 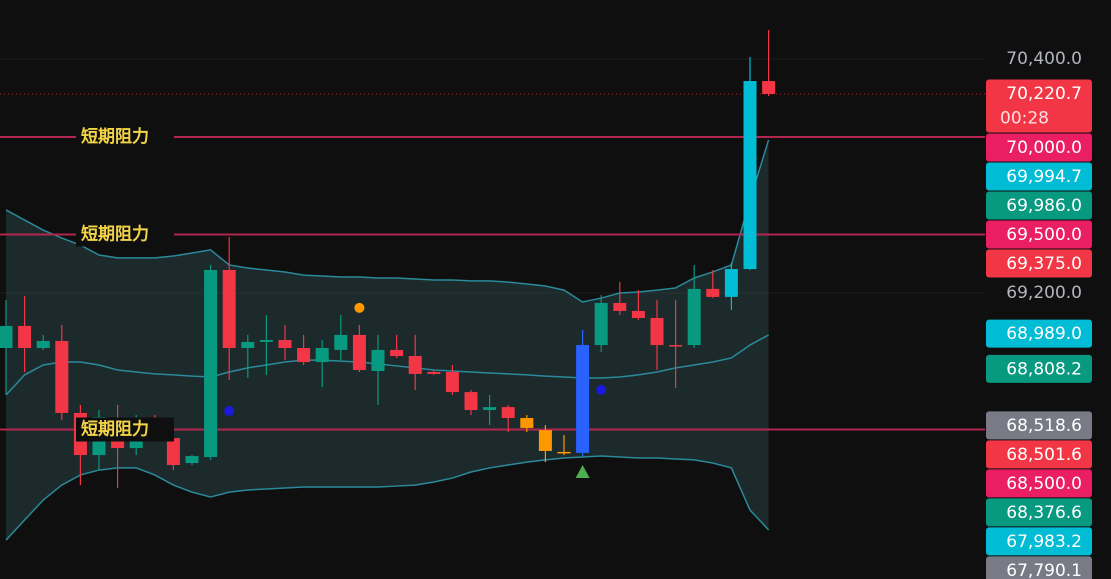 I want to click on price-label: 68,518.6, so click(x=1044, y=426).